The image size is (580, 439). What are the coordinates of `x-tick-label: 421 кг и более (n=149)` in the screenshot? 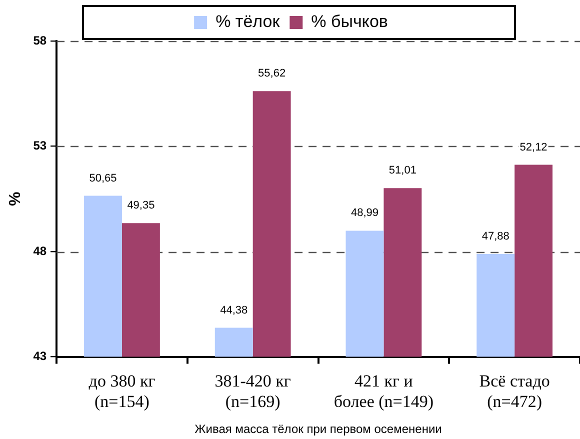 It's located at (384, 391).